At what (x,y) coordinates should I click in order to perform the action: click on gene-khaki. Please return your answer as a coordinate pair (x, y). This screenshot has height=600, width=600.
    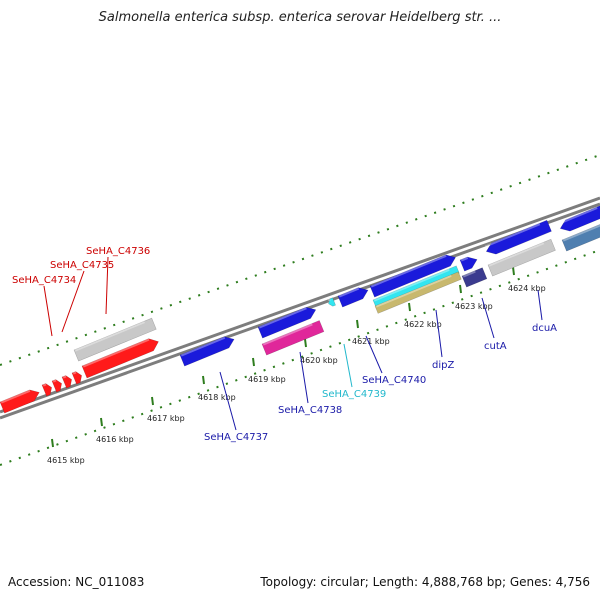
    Looking at the image, I should click on (418, 292).